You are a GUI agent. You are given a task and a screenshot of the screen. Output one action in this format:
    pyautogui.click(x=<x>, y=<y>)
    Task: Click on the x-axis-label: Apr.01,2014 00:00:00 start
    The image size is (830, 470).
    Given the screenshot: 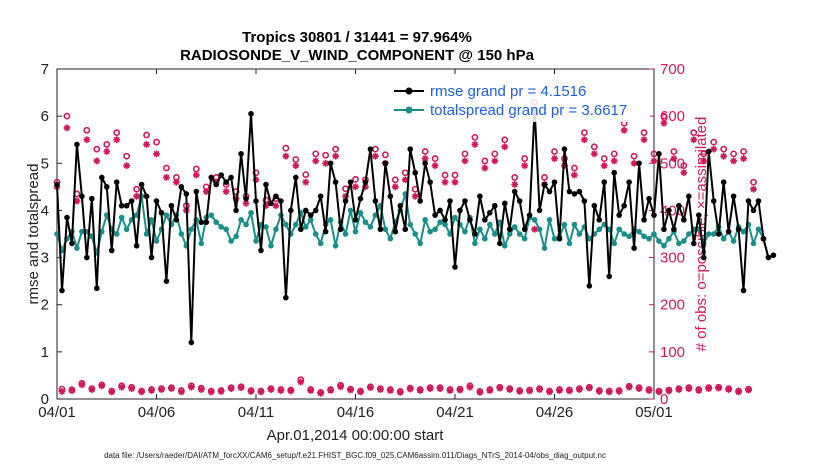 What is the action you would take?
    pyautogui.click(x=356, y=435)
    